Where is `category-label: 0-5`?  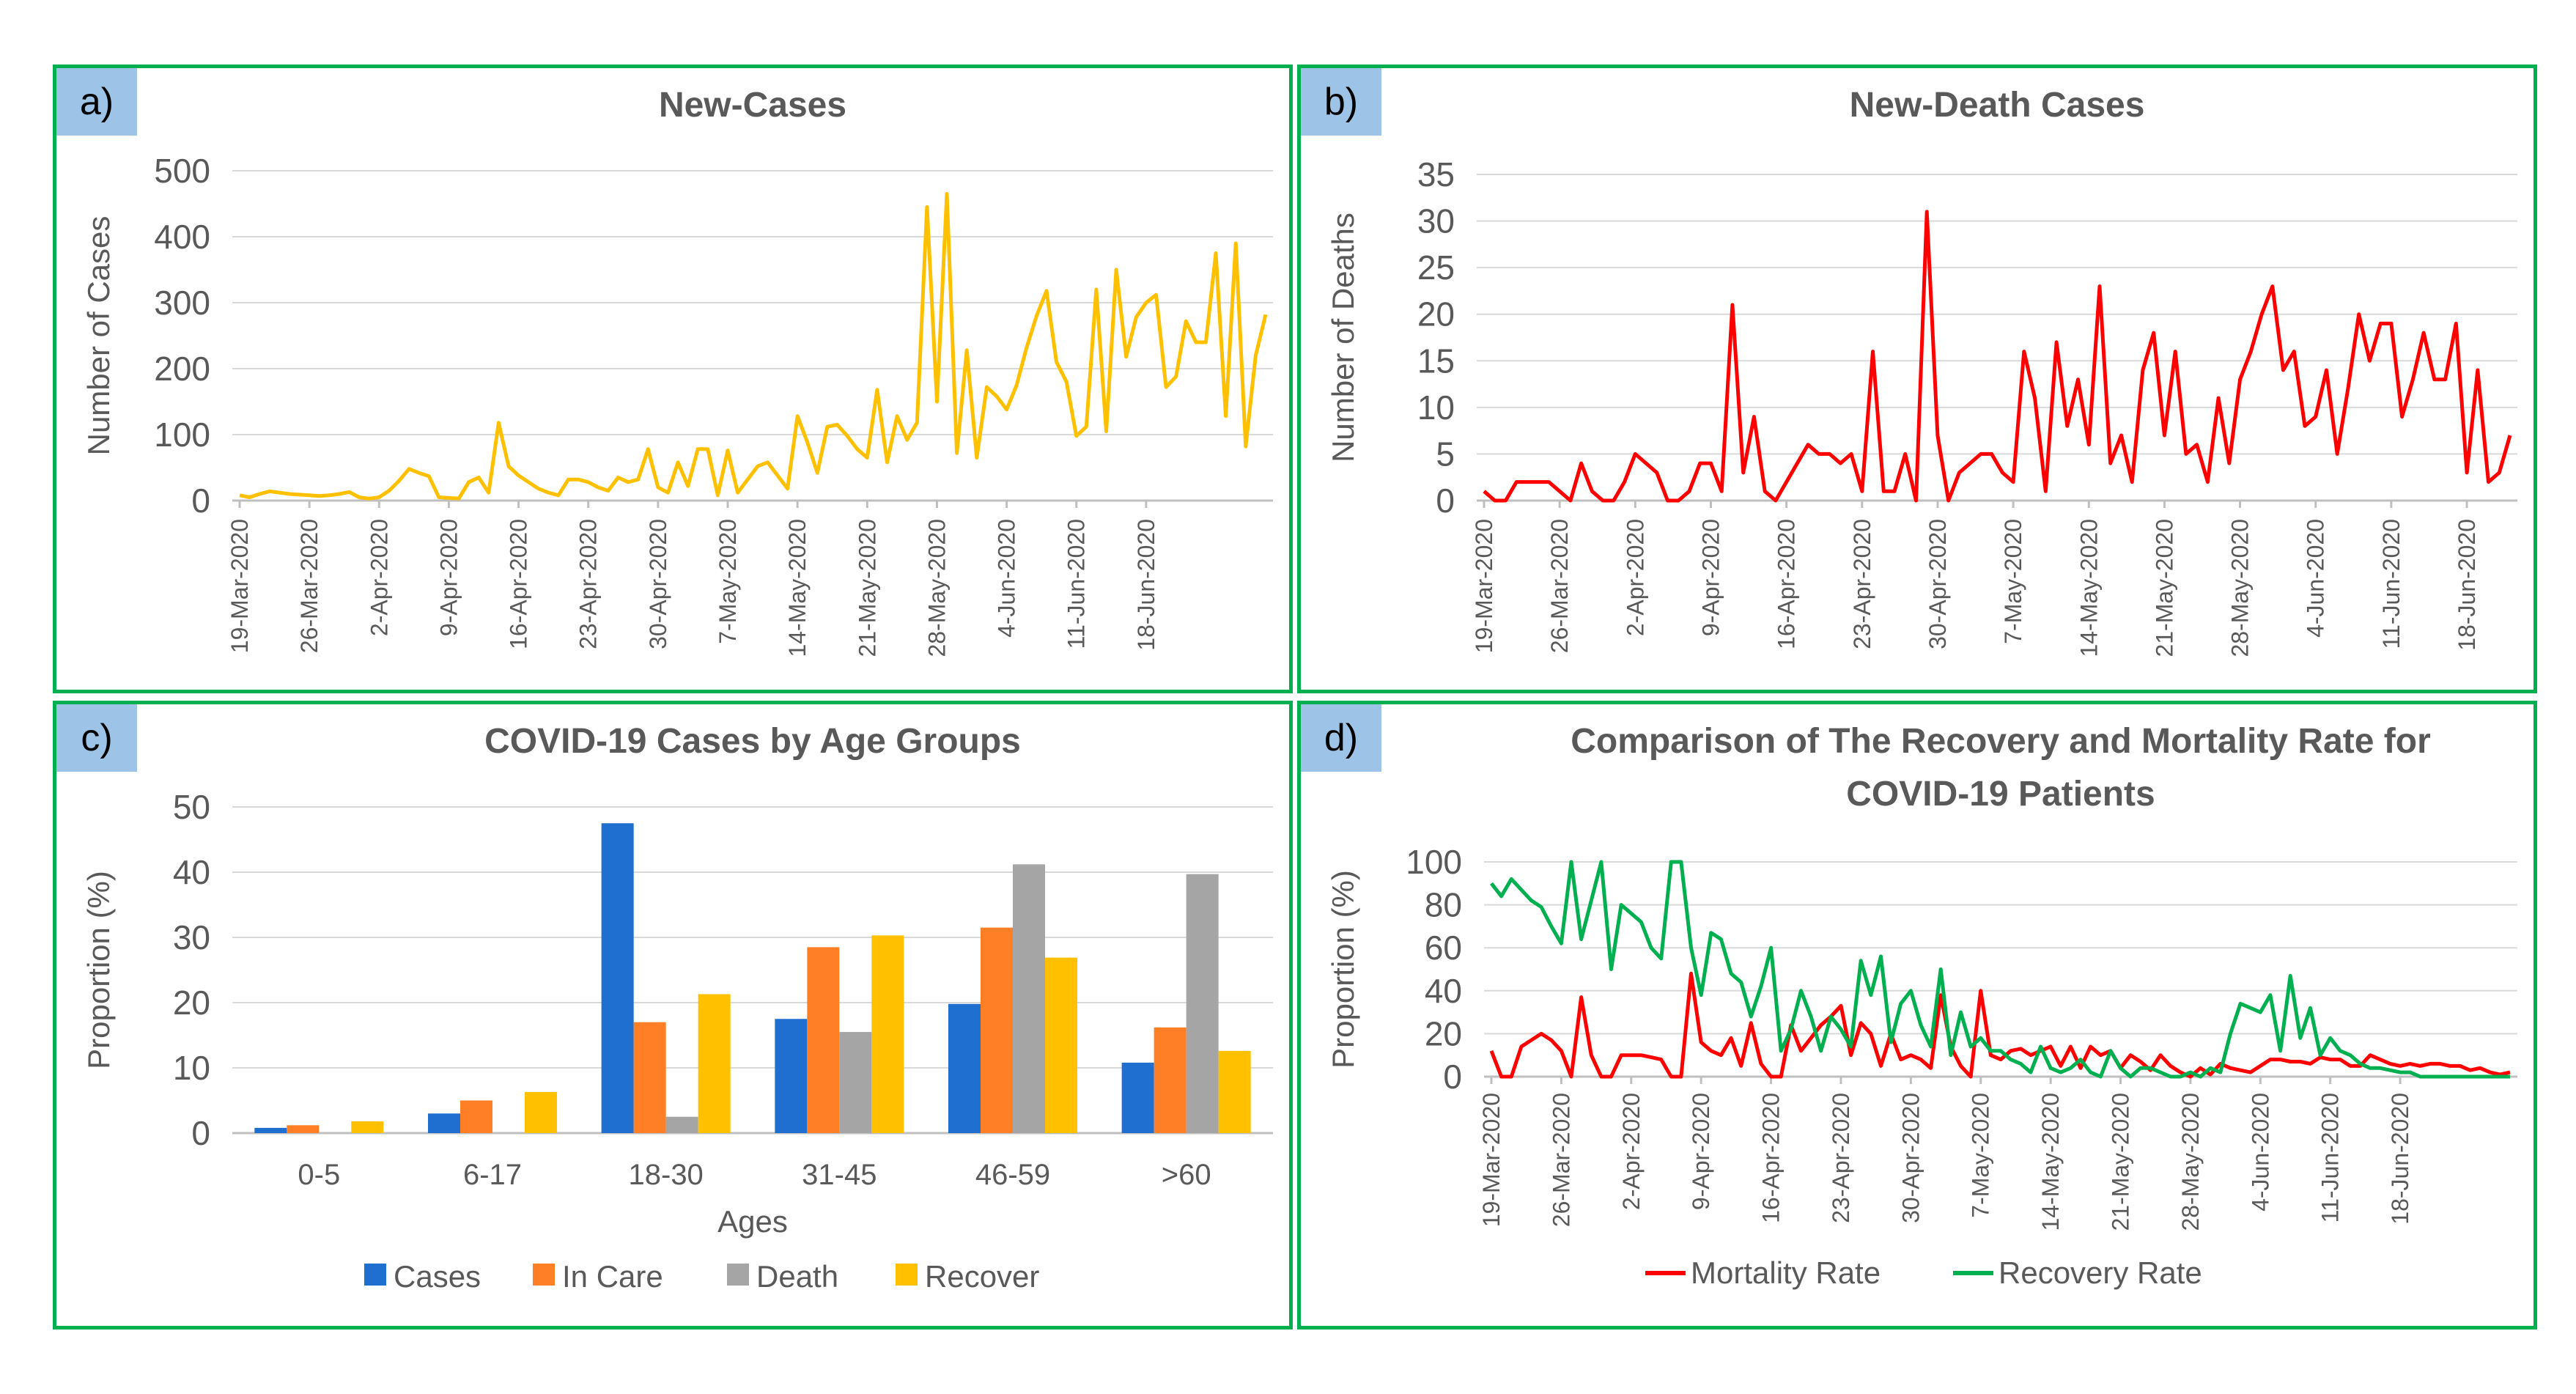
category-label: 0-5 is located at coordinates (319, 1175).